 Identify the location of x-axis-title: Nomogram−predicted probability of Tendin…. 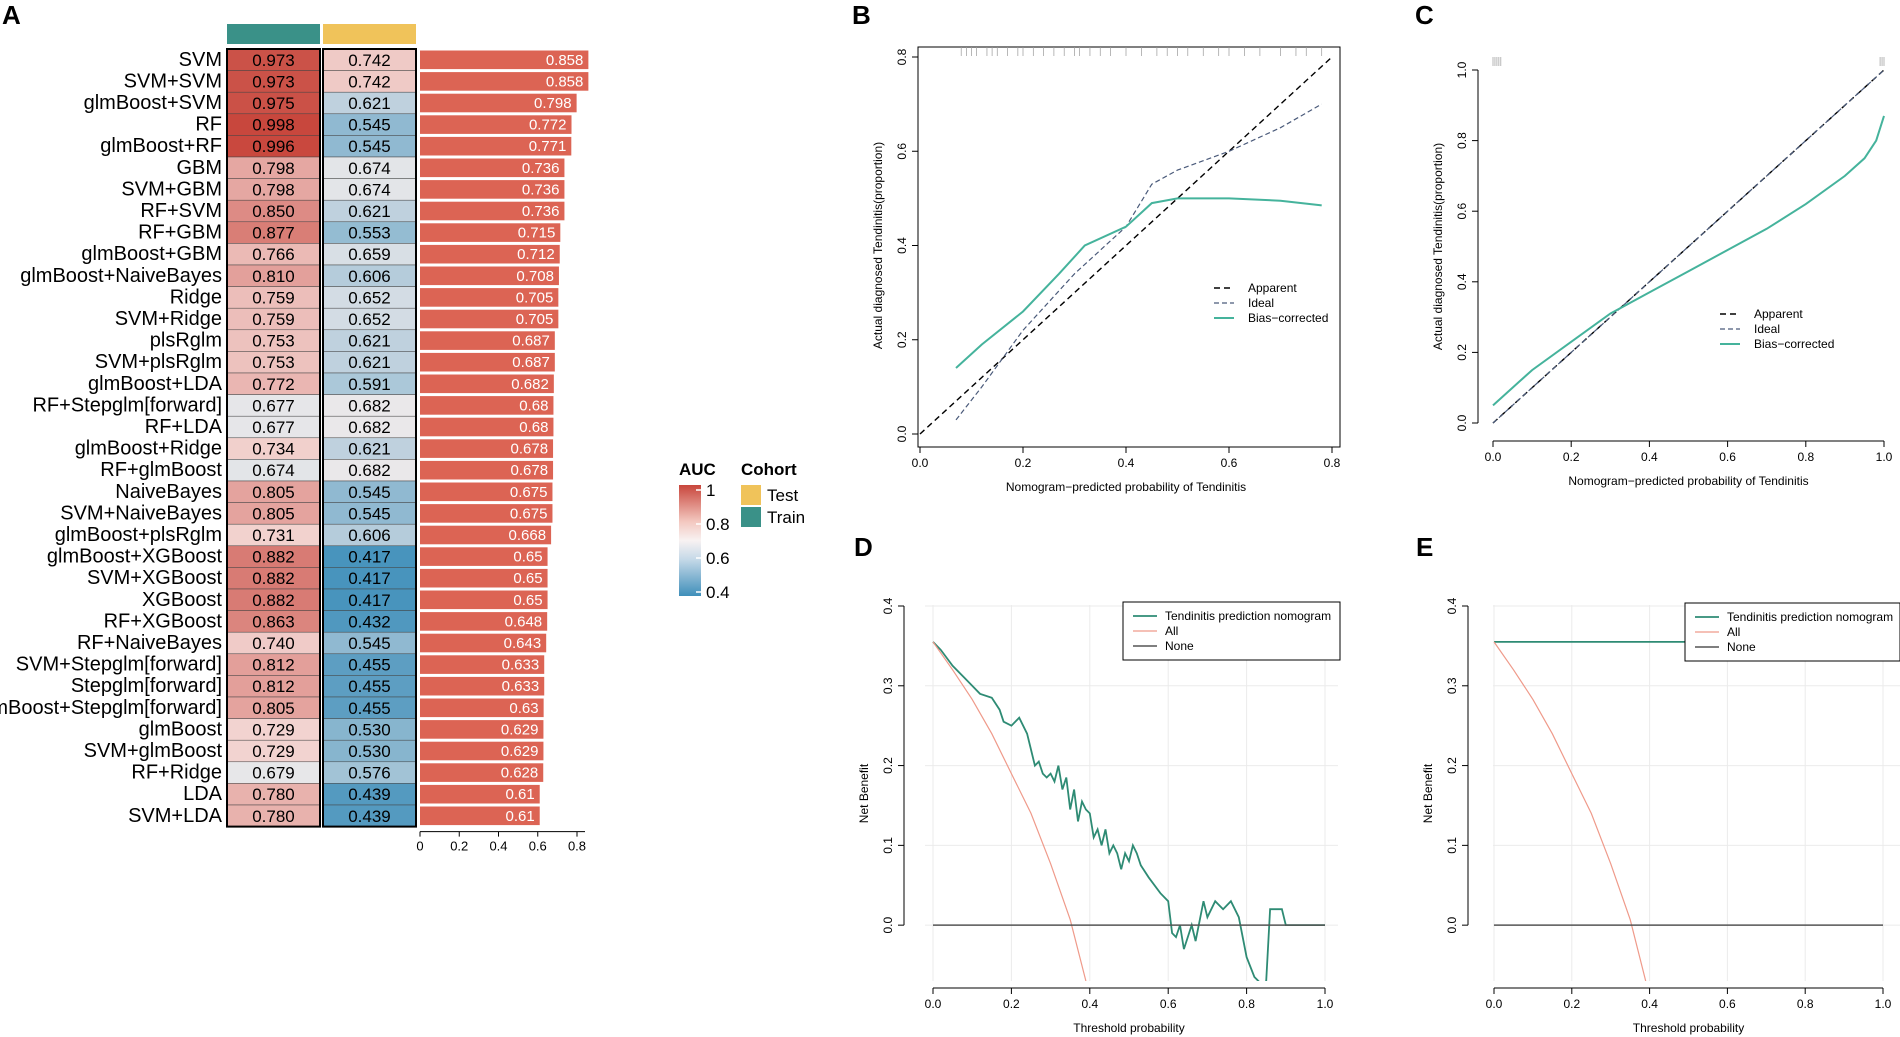
(1688, 481).